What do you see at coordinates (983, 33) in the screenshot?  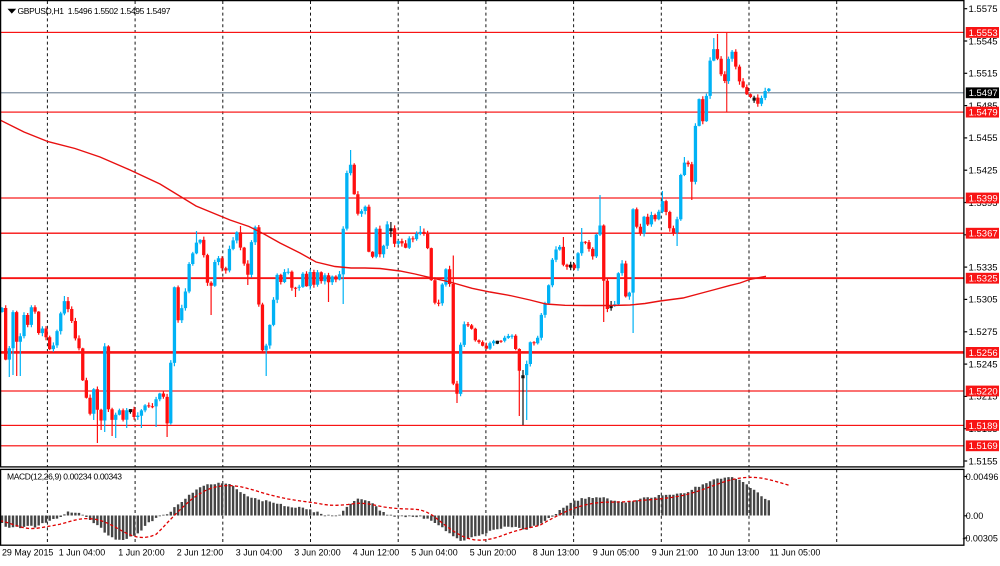 I see `svg-text: 1.5553` at bounding box center [983, 33].